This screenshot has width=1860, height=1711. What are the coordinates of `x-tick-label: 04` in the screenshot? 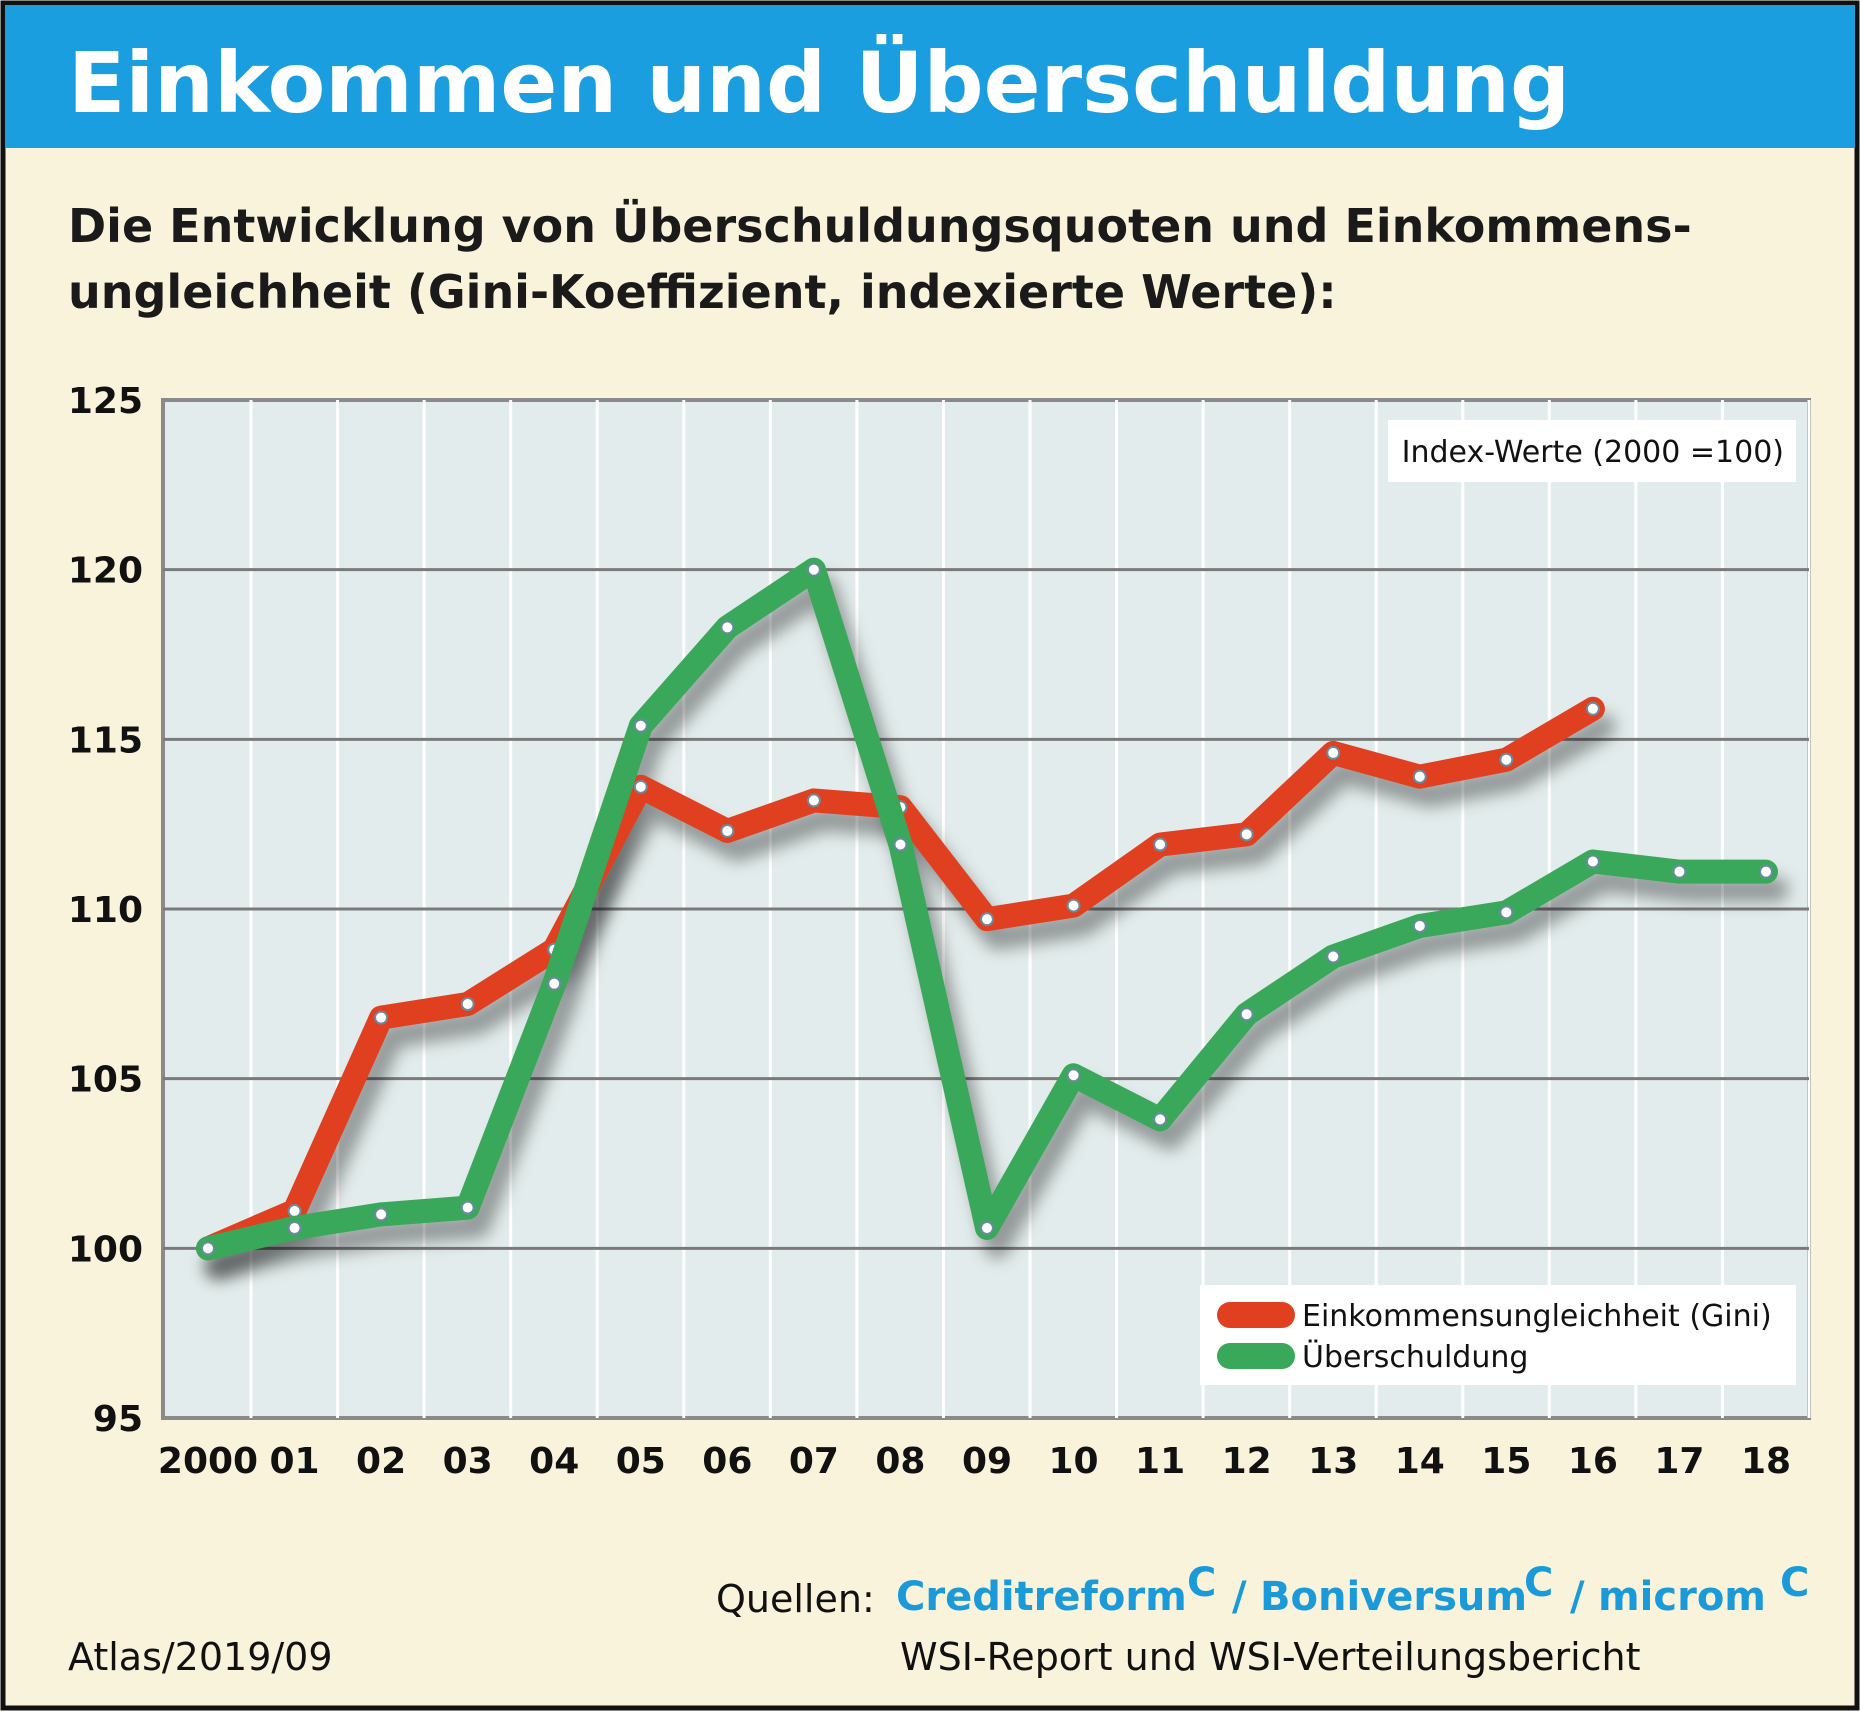 It's located at (554, 1461).